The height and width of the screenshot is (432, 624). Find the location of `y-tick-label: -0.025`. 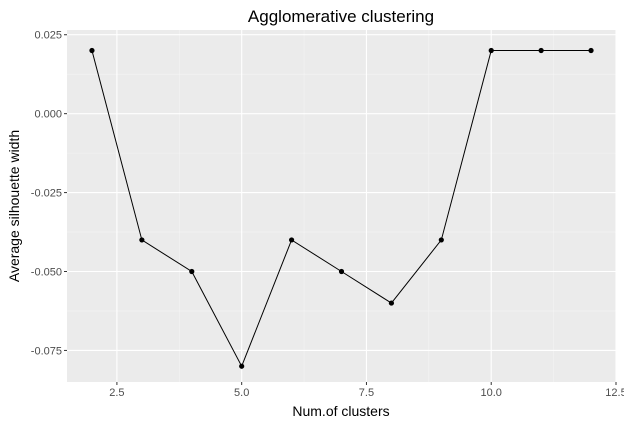

y-tick-label: -0.025 is located at coordinates (46, 194).